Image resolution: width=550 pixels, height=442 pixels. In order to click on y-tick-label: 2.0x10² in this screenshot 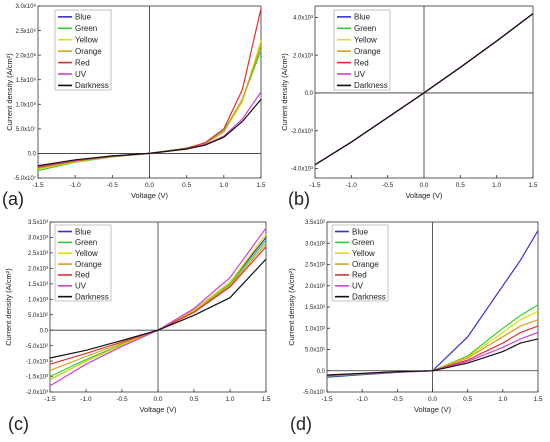, I will do `click(315, 287)`.